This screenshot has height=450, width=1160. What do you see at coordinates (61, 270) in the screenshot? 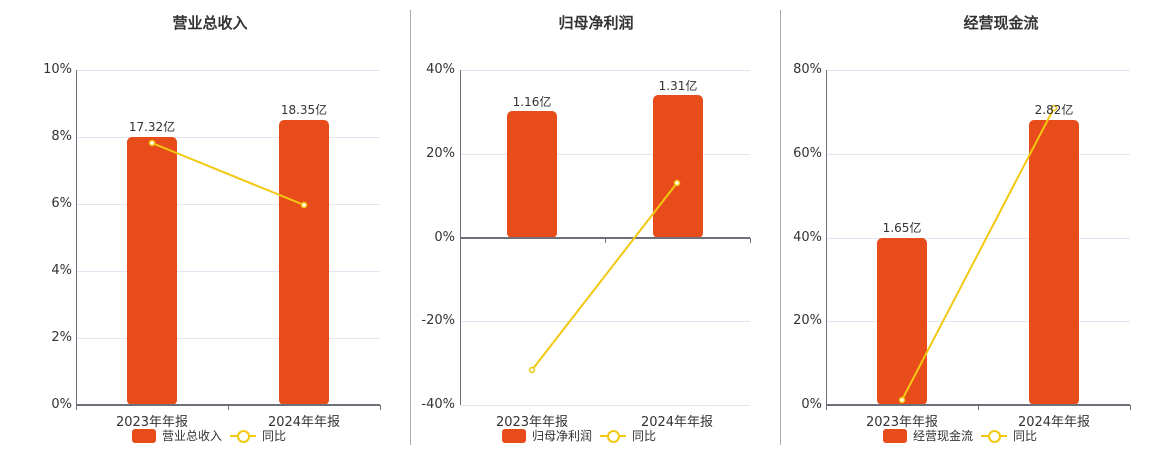
I see `y-tick: 4%` at bounding box center [61, 270].